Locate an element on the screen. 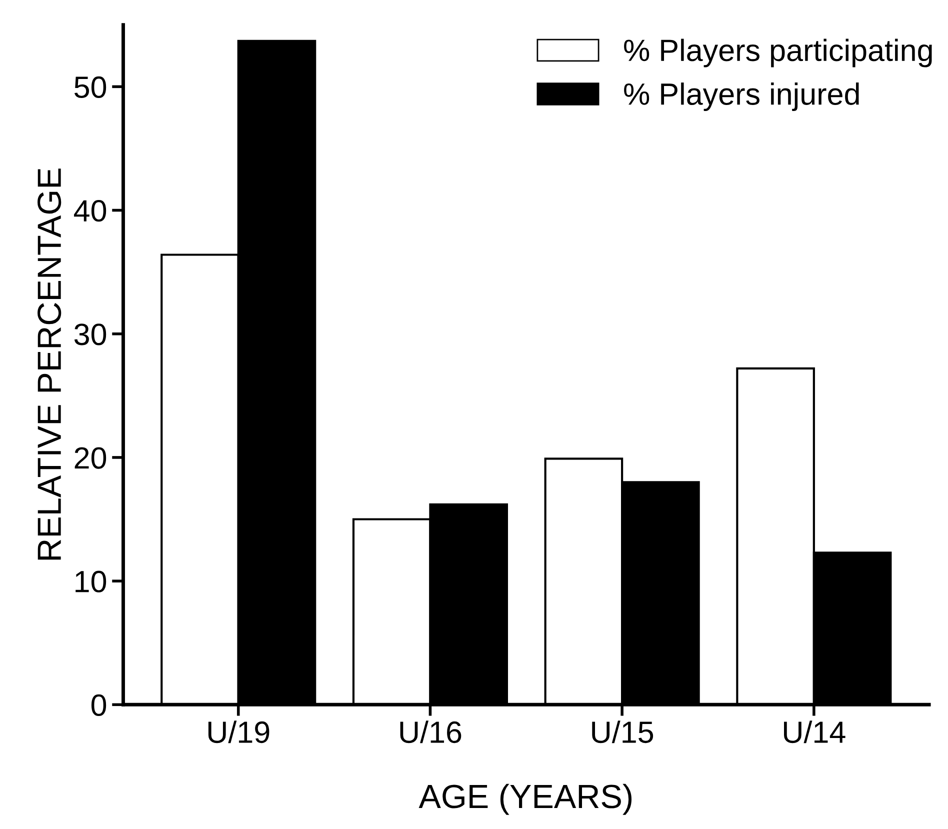 The image size is (948, 829). y-tick-label: 10 is located at coordinates (91, 581).